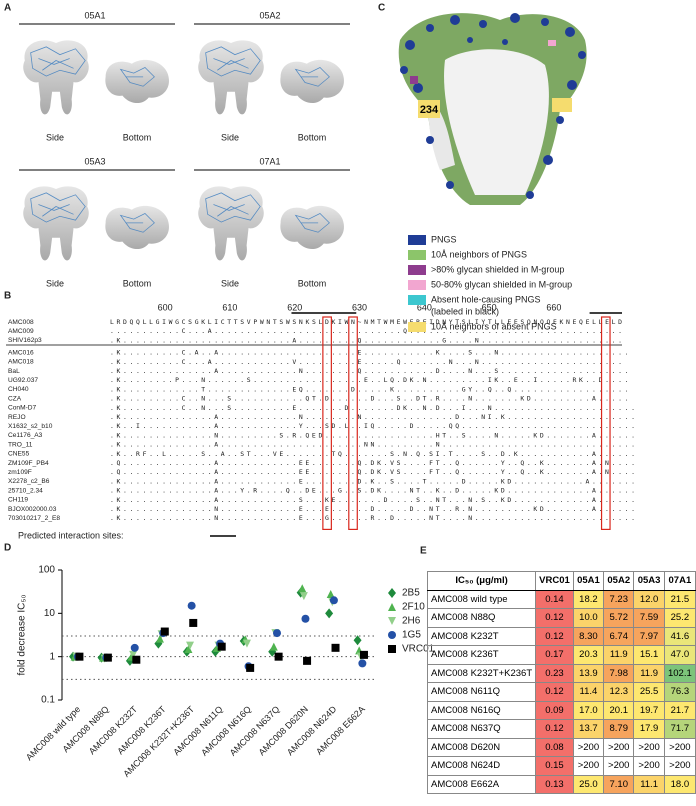 Image resolution: width=696 pixels, height=806 pixels. Describe the element at coordinates (481, 692) in the screenshot. I see `table-cell: AMC008 N611Q` at that location.